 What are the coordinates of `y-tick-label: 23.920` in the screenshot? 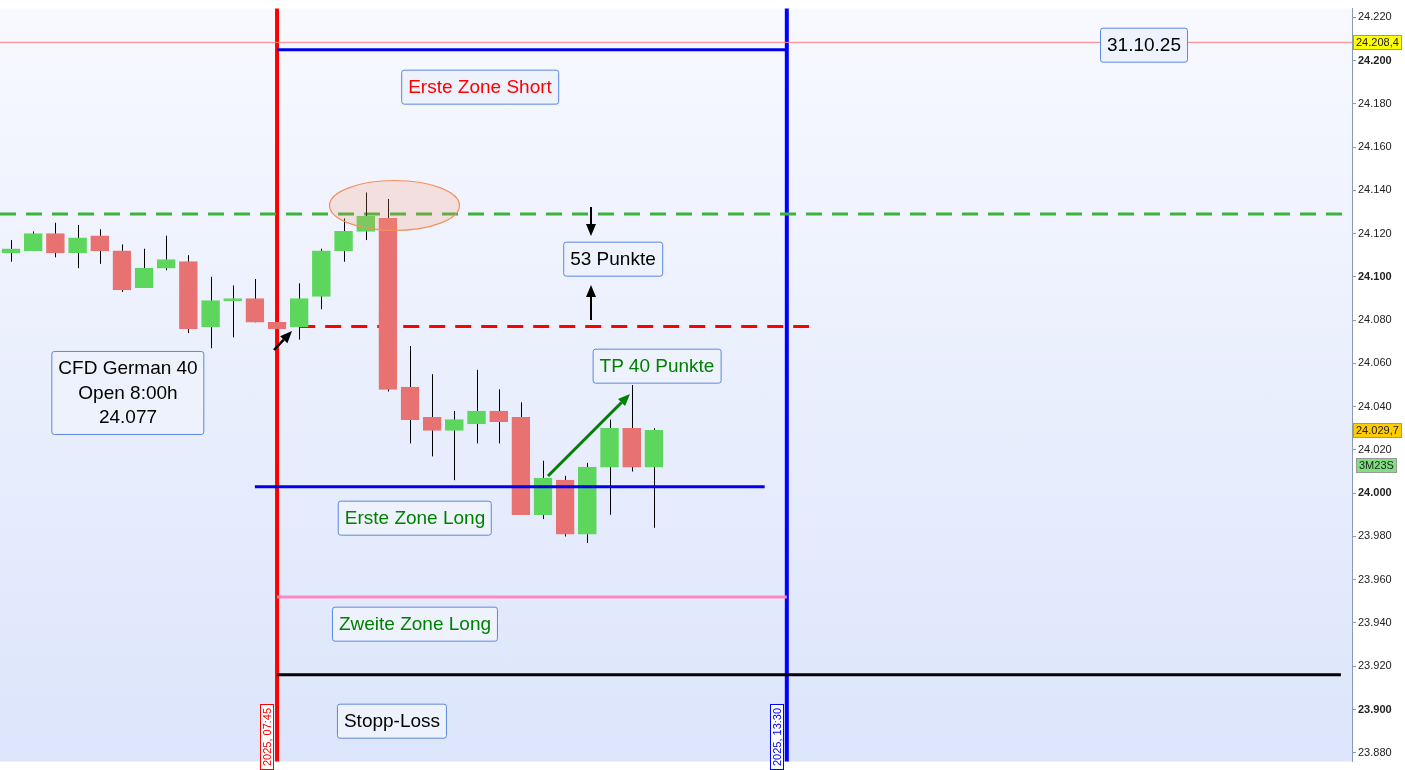 It's located at (1375, 665).